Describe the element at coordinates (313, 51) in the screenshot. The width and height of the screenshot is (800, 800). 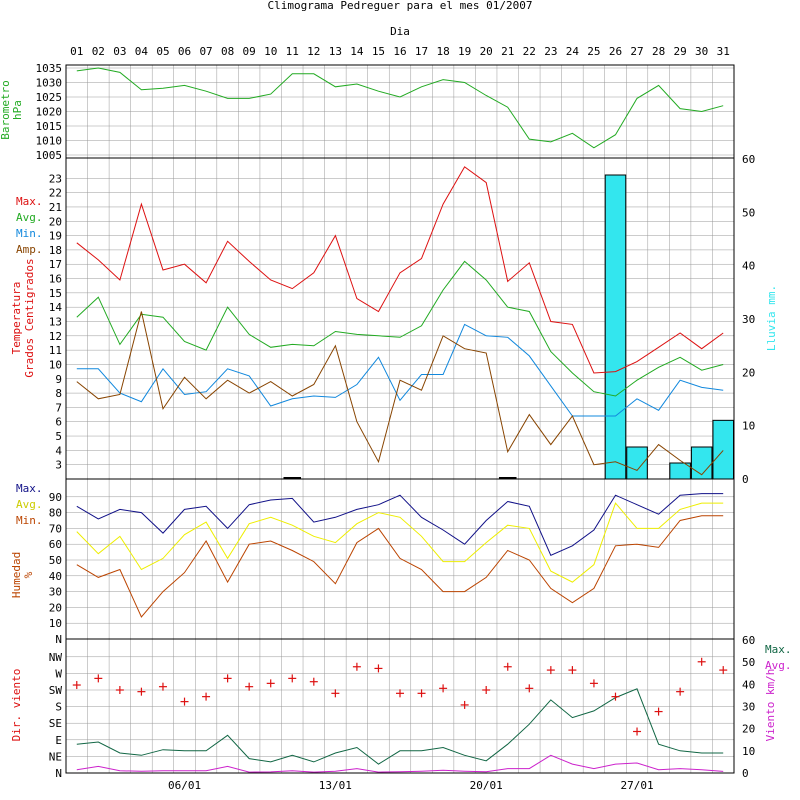
I see `top-day-label: 12` at that location.